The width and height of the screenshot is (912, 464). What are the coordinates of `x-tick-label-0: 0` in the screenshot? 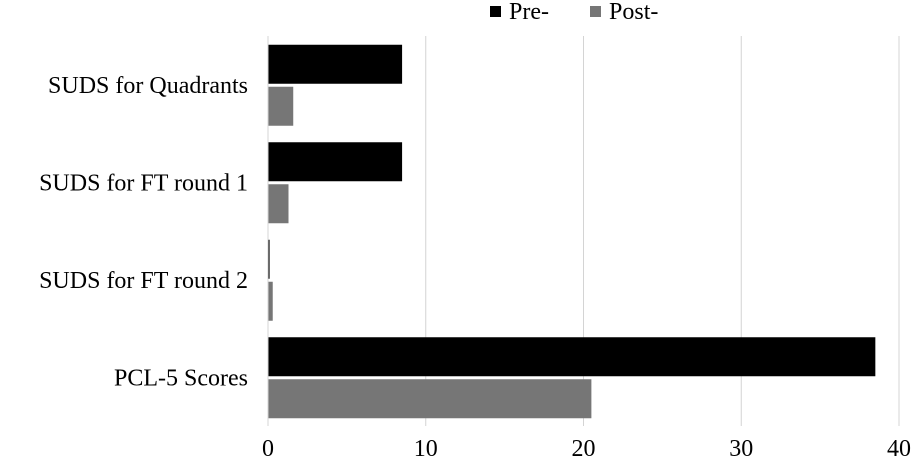 It's located at (268, 449).